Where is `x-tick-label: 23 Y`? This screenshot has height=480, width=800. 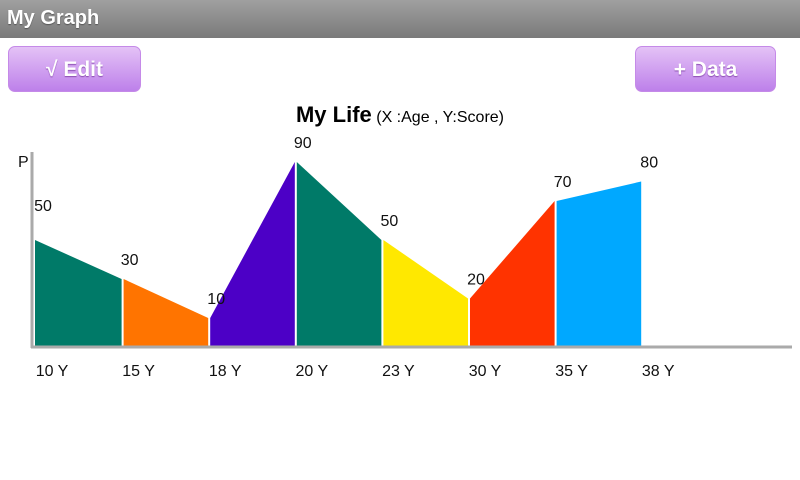 x-tick-label: 23 Y is located at coordinates (398, 371).